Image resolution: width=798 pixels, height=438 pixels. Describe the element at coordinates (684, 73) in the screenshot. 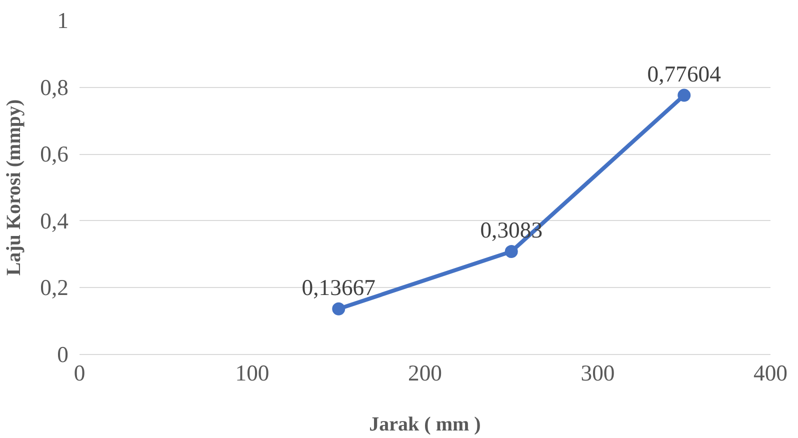

I see `data-label: 0,77604` at that location.